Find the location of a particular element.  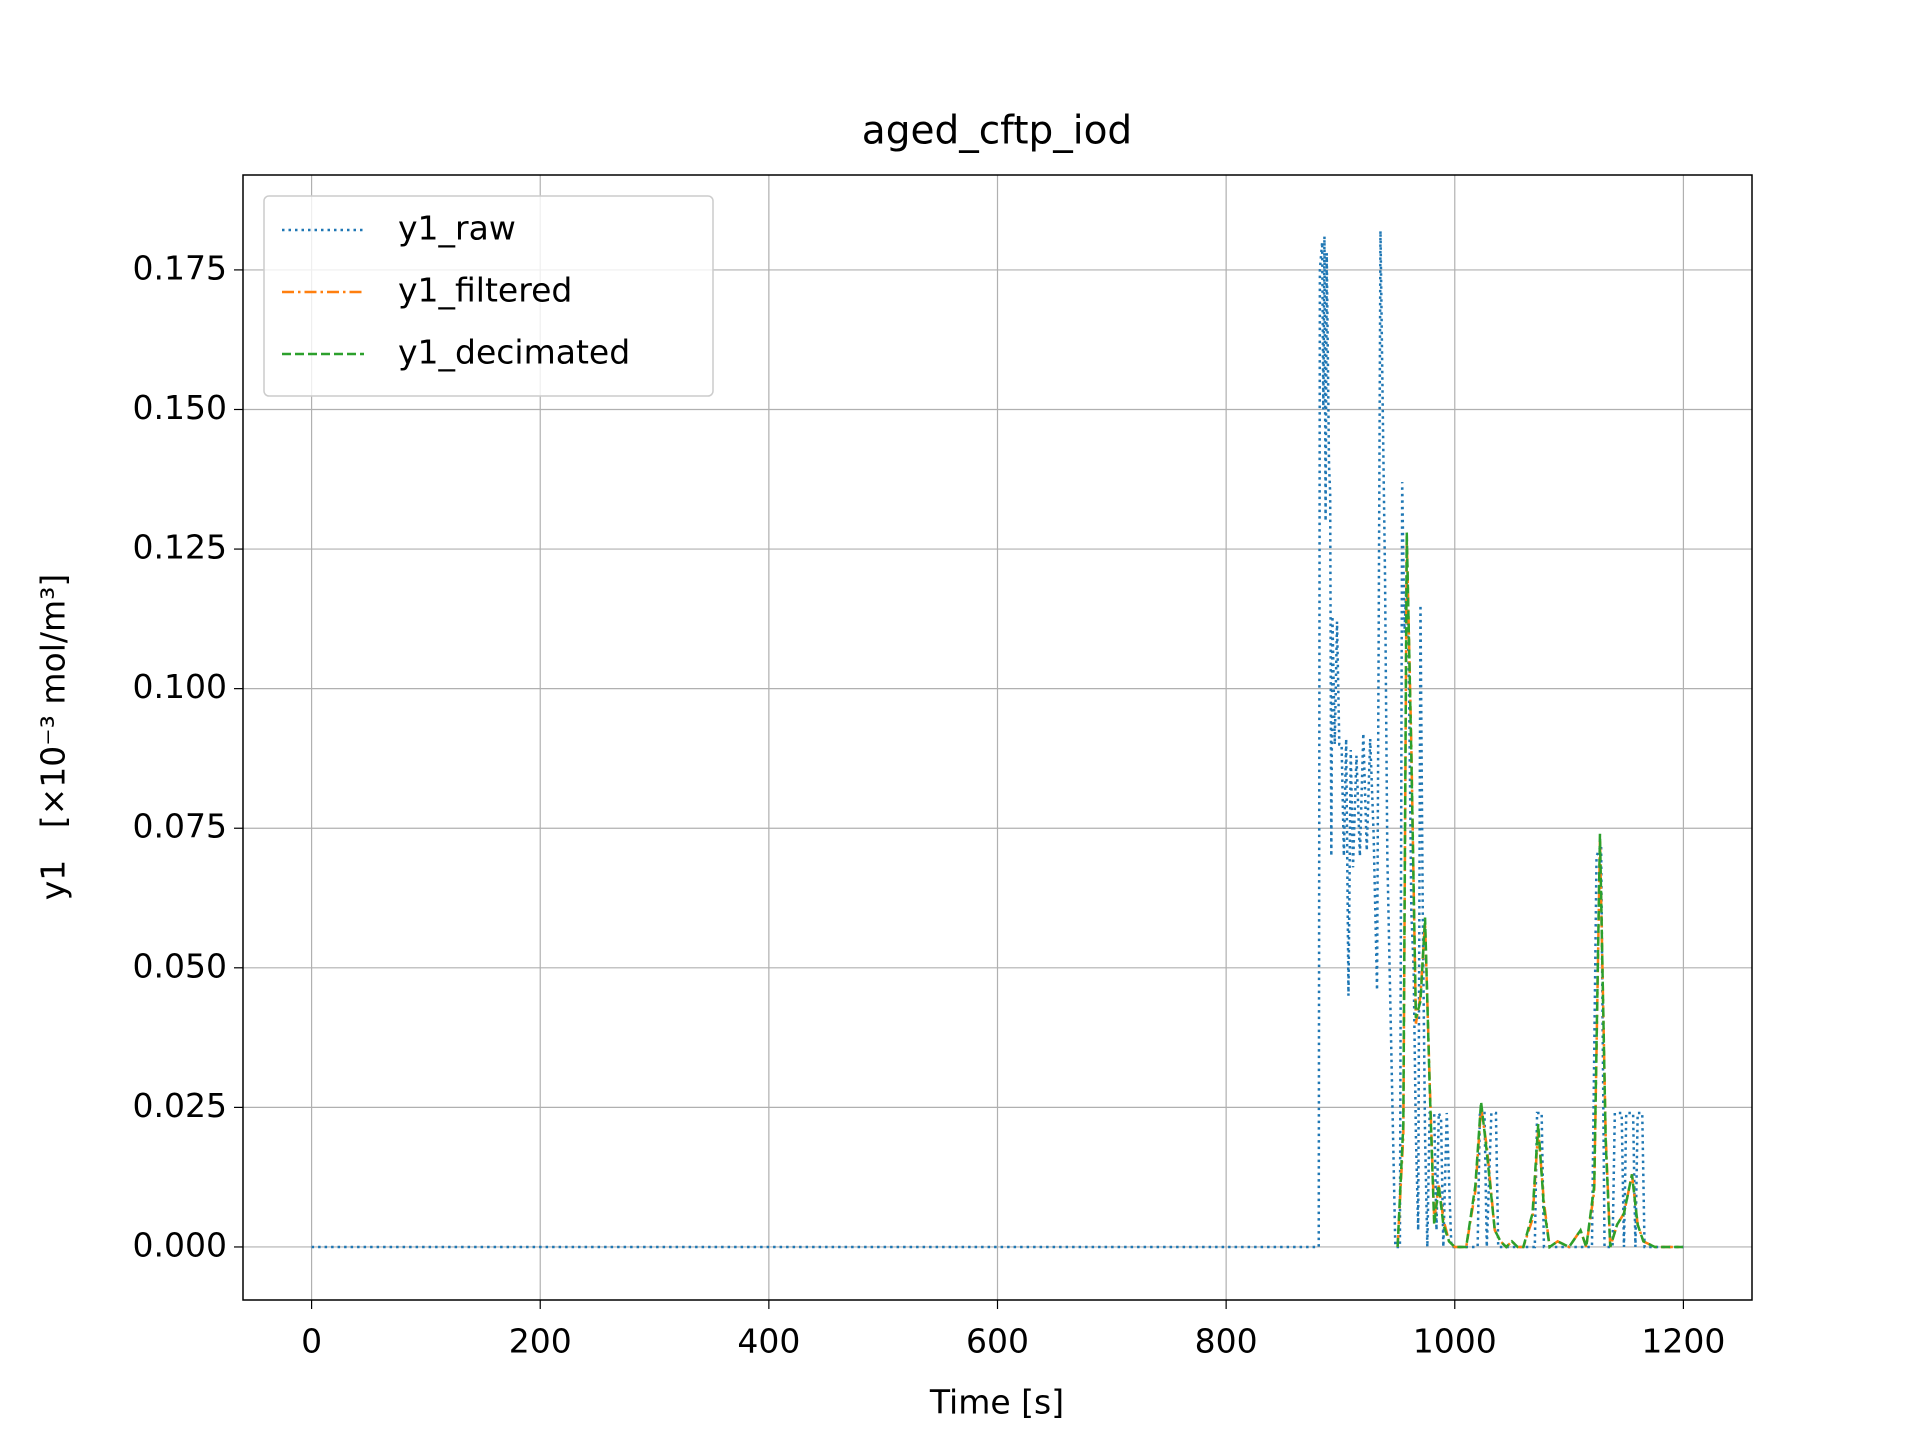

x-tick-label: 0 is located at coordinates (311, 1341).